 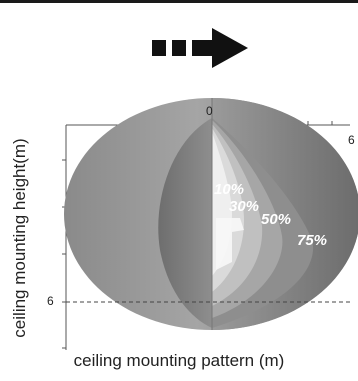 I want to click on y-tick-6: 6, so click(x=50, y=301).